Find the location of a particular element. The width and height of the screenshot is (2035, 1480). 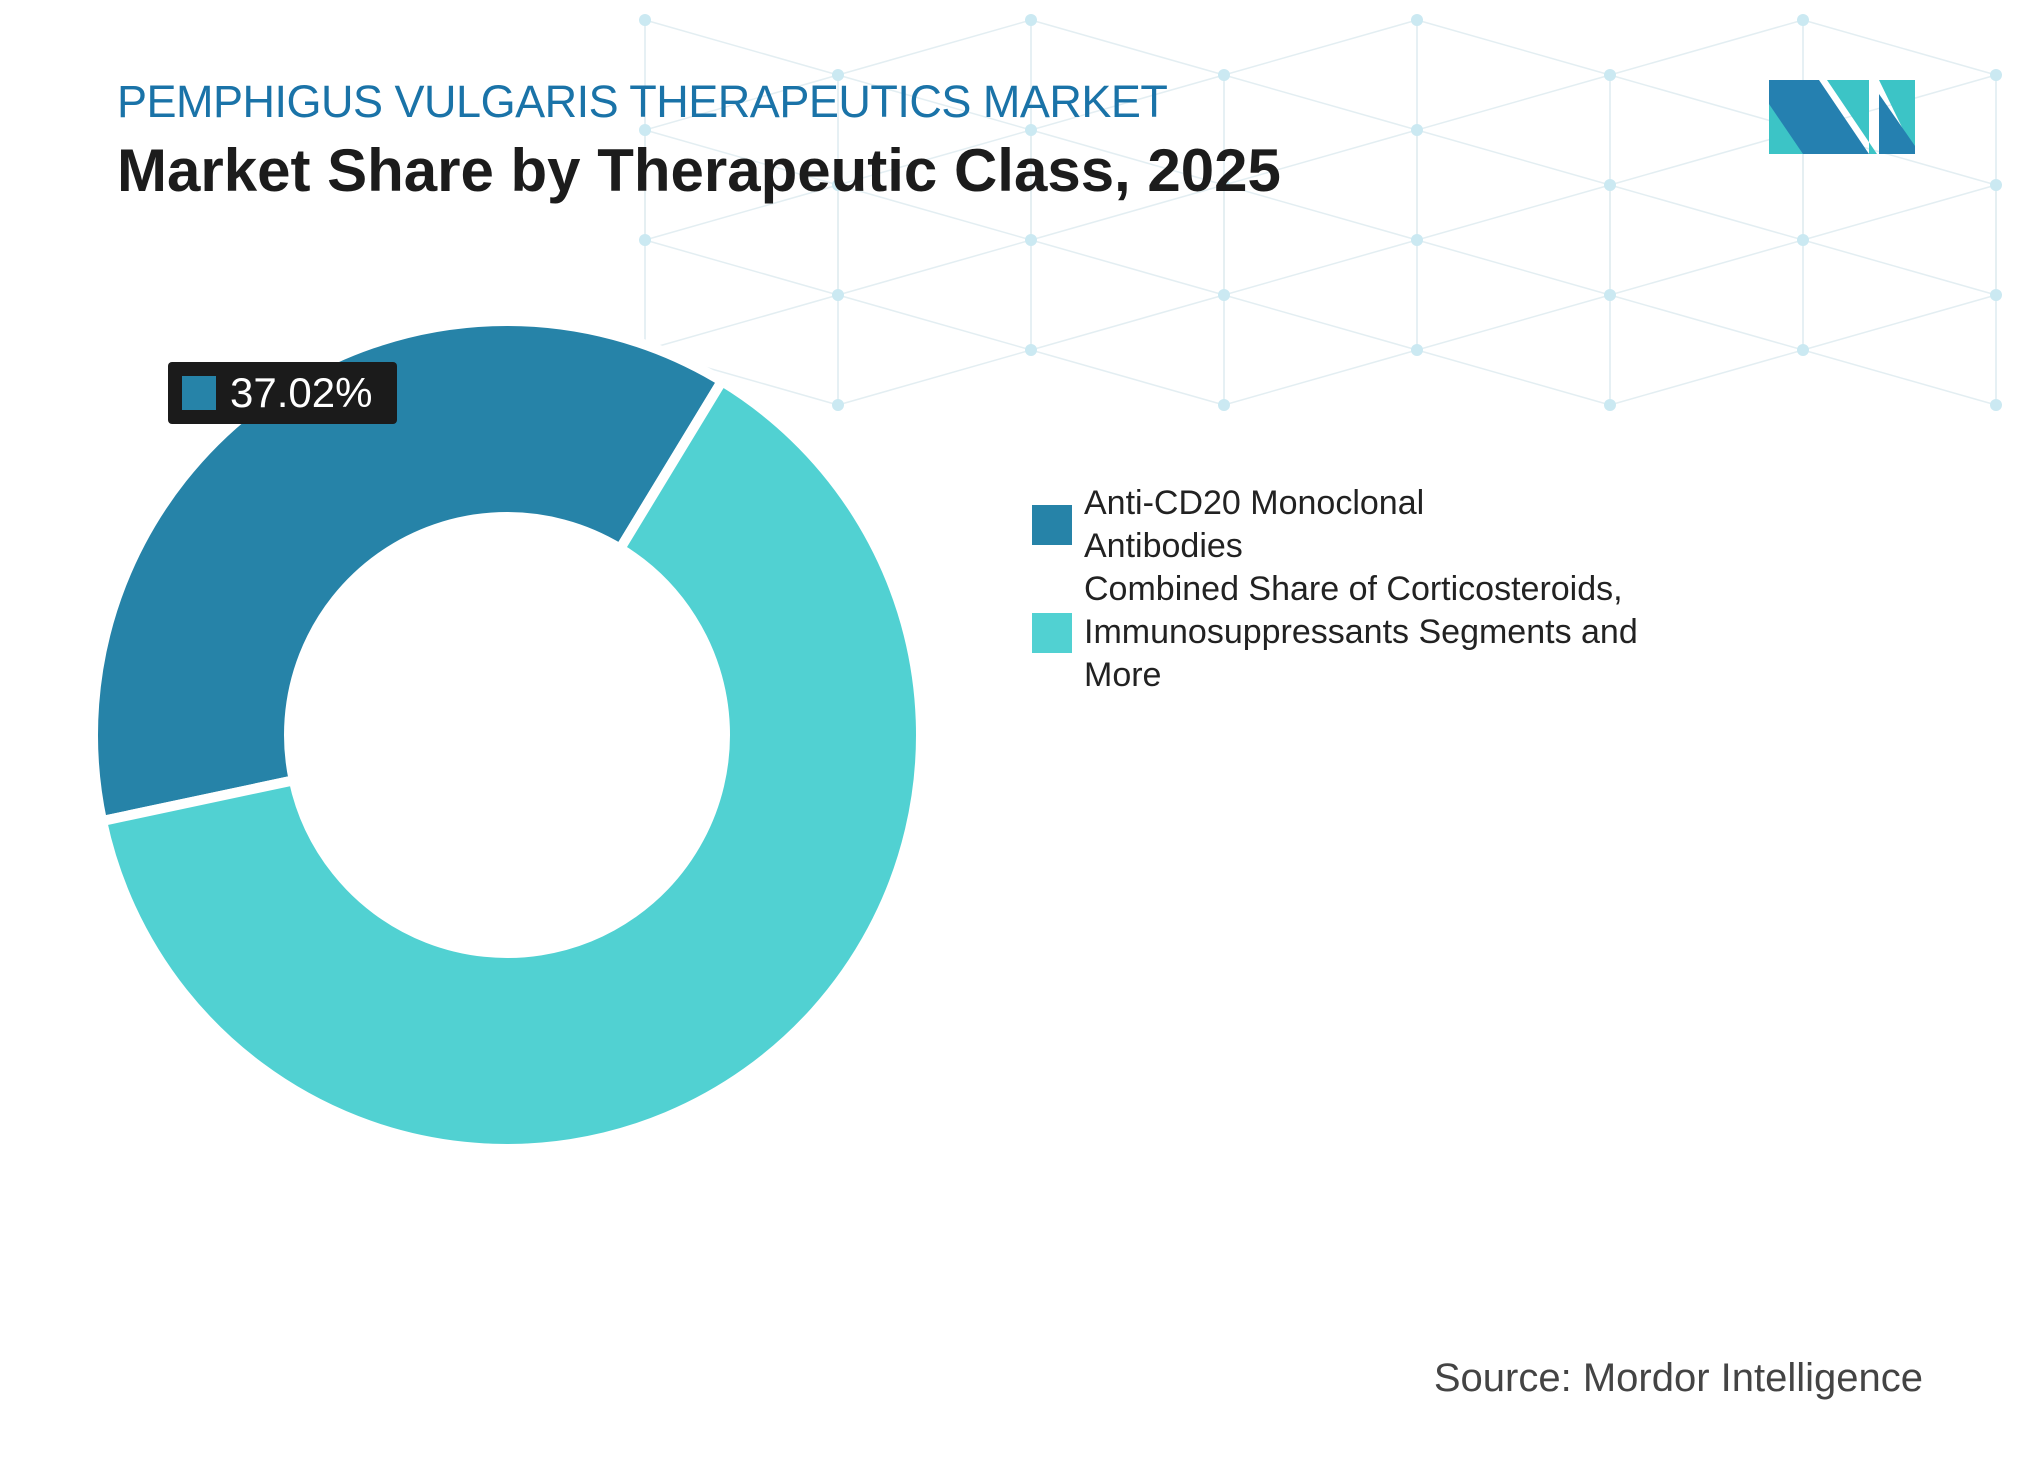

callout-swatch is located at coordinates (199, 393).